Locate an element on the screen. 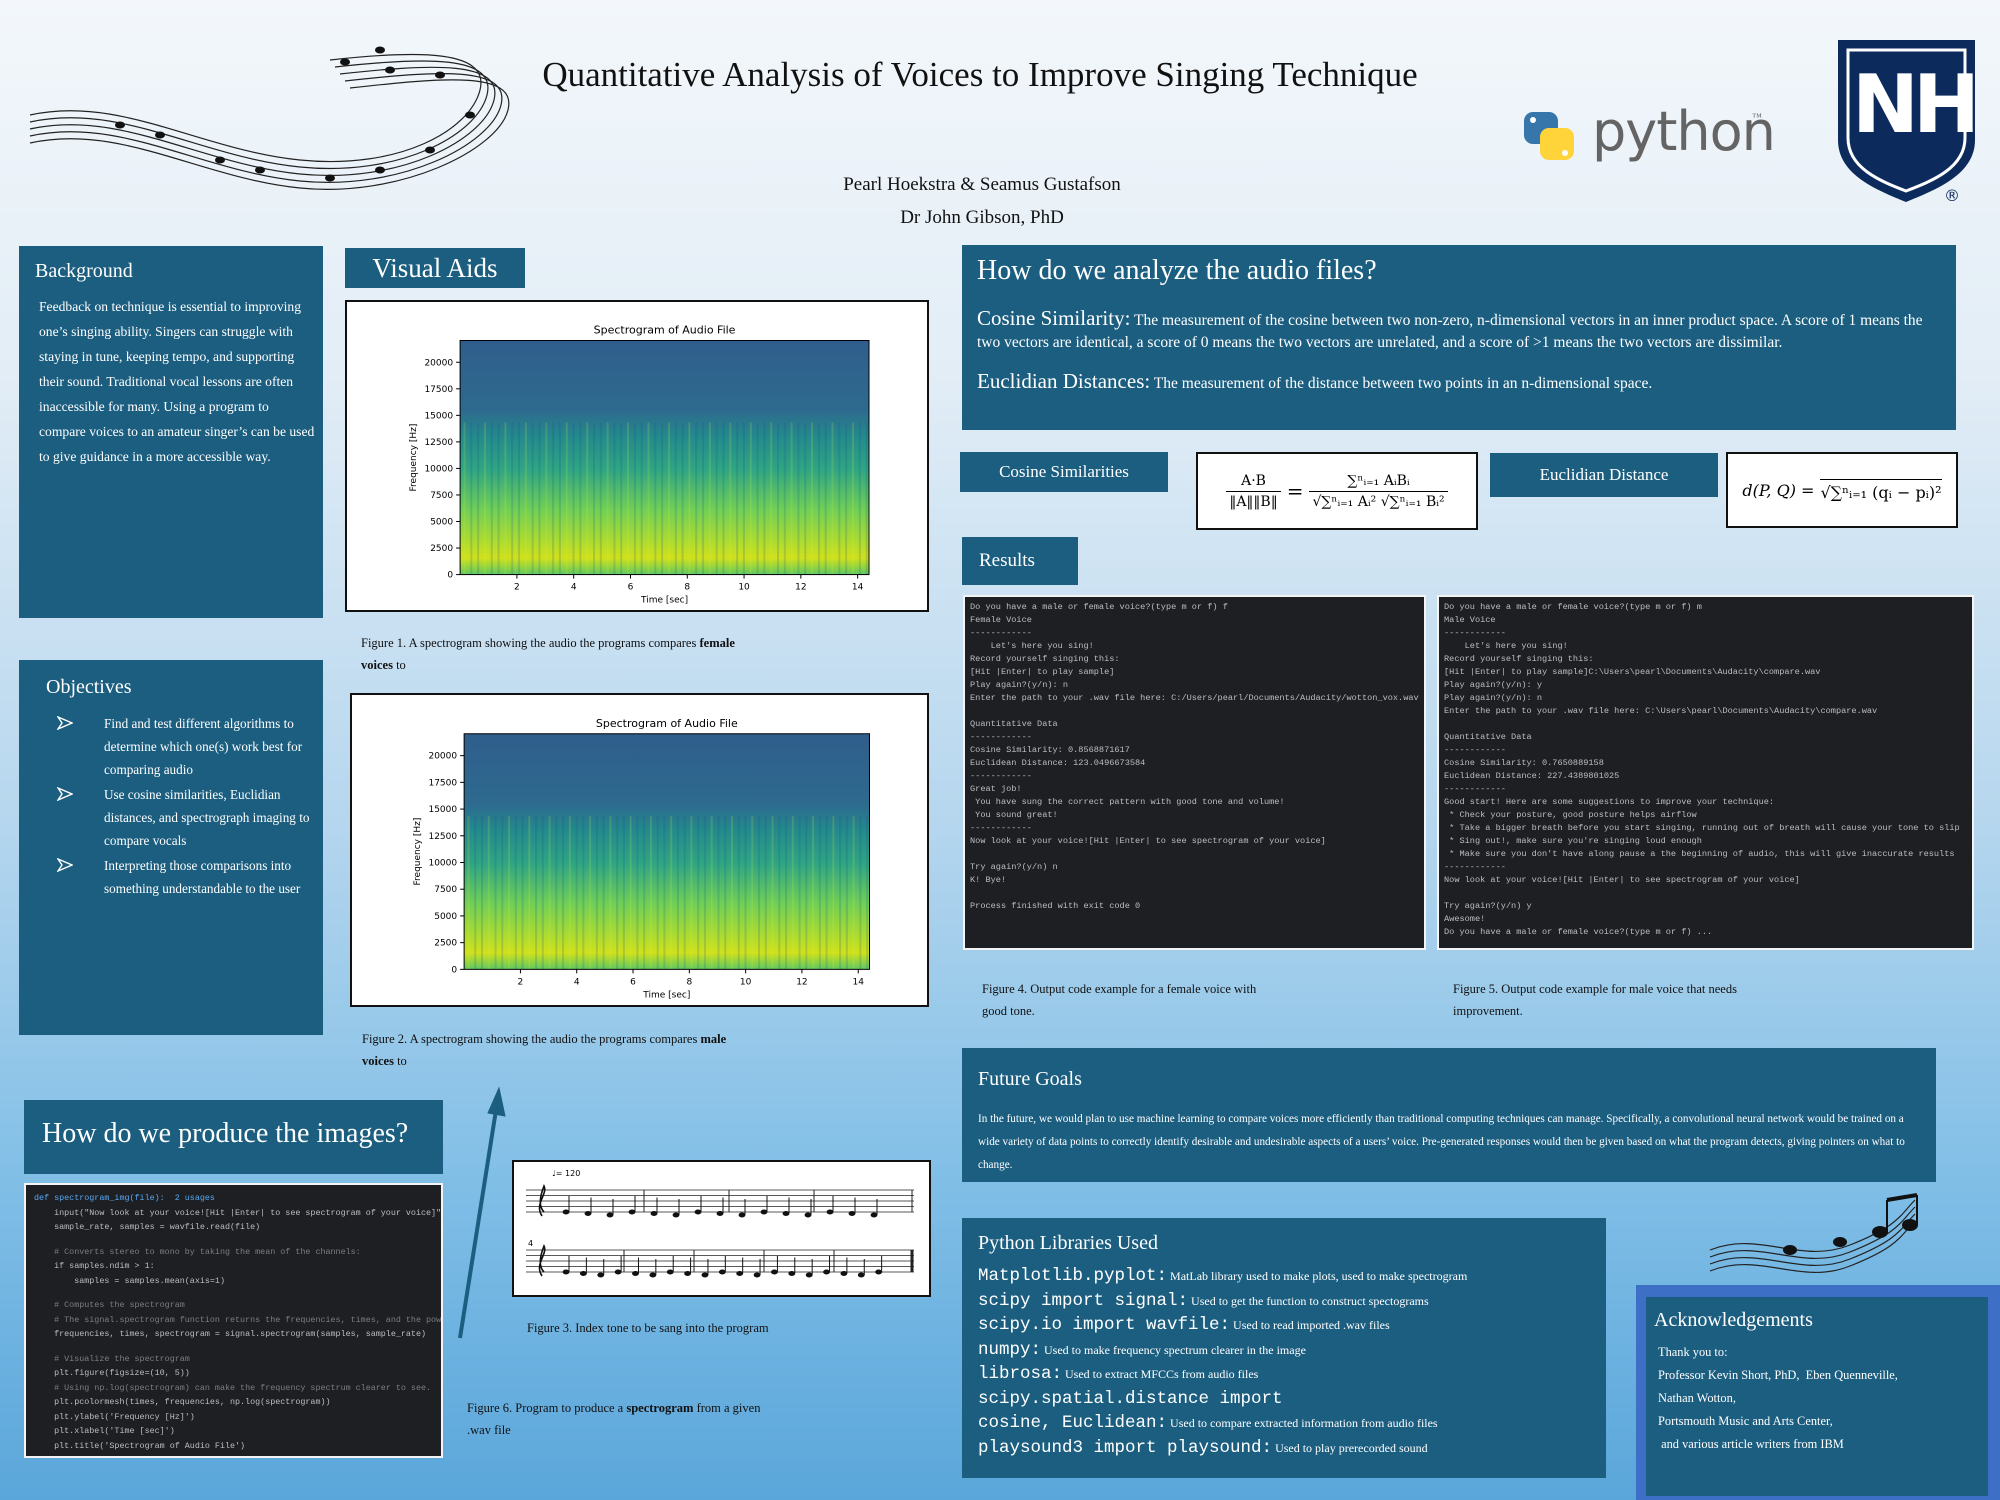 This screenshot has width=2000, height=1500. formula-part: A·B is located at coordinates (1253, 480).